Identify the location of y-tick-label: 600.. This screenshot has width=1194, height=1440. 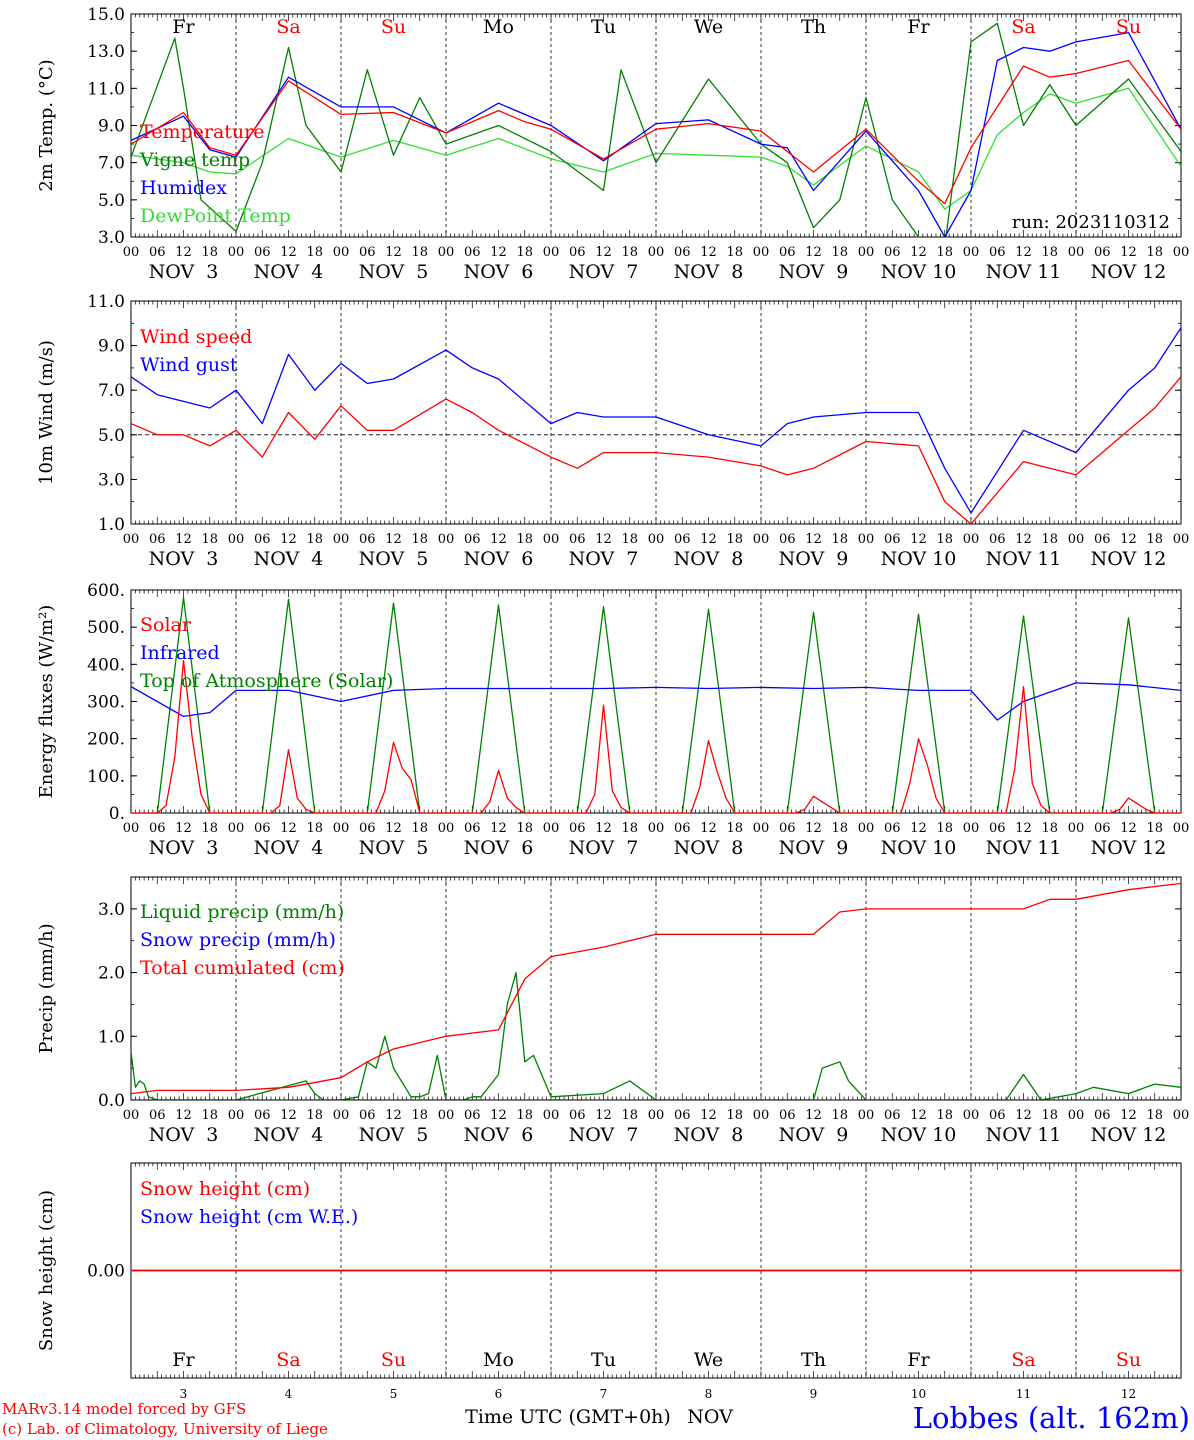
(106, 591).